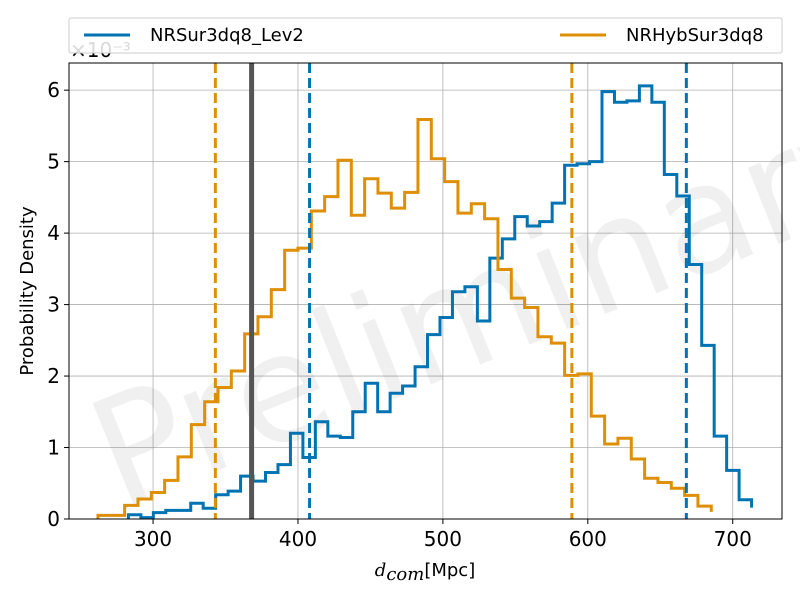  What do you see at coordinates (53, 233) in the screenshot?
I see `y-tick-label-4: 4` at bounding box center [53, 233].